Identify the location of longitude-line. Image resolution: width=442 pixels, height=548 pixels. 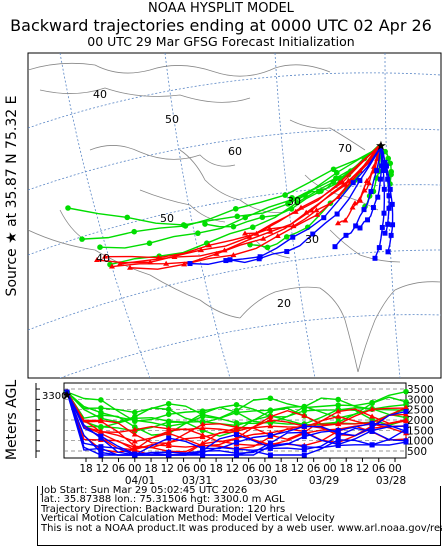
(295, 215).